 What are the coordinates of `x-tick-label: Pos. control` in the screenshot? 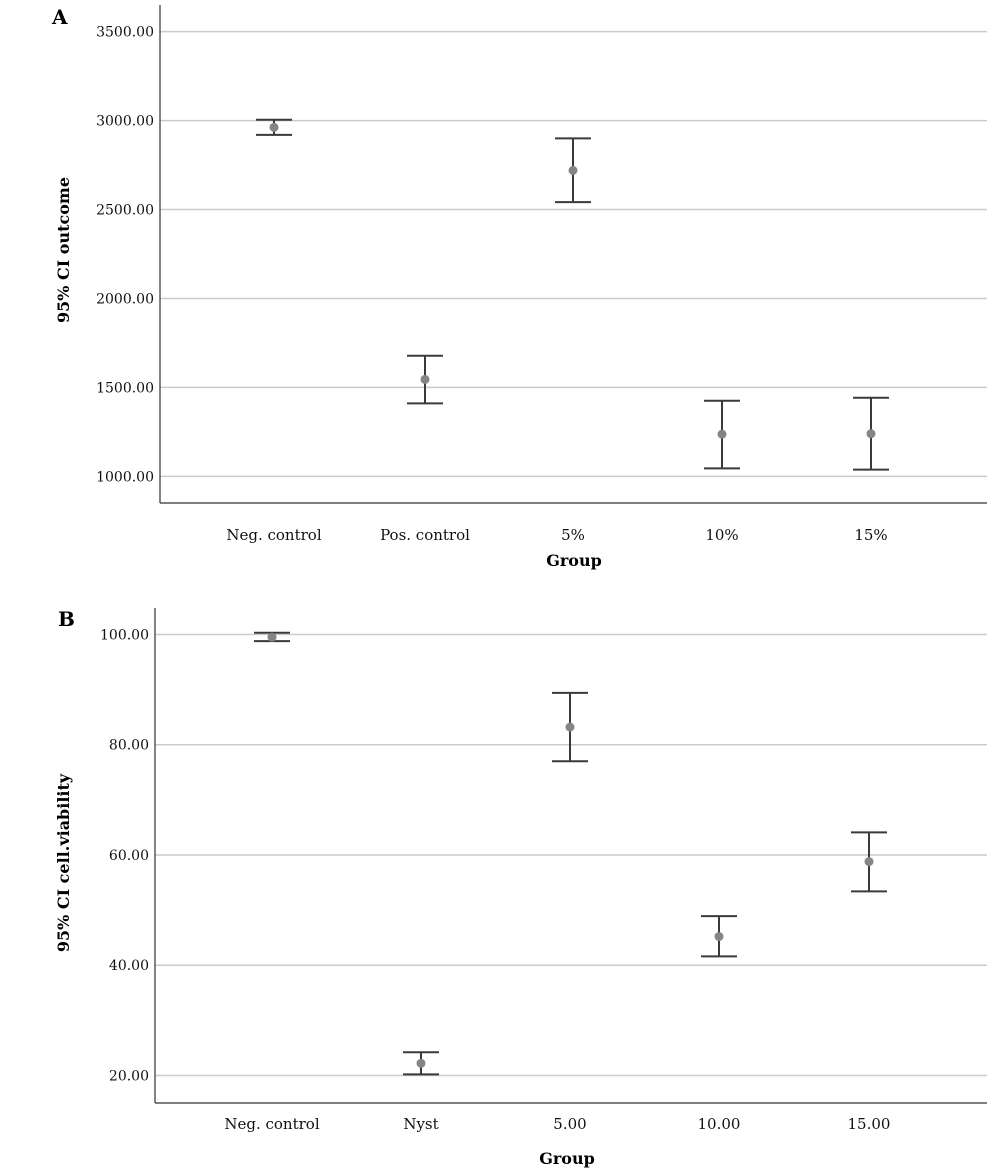 It's located at (425, 535).